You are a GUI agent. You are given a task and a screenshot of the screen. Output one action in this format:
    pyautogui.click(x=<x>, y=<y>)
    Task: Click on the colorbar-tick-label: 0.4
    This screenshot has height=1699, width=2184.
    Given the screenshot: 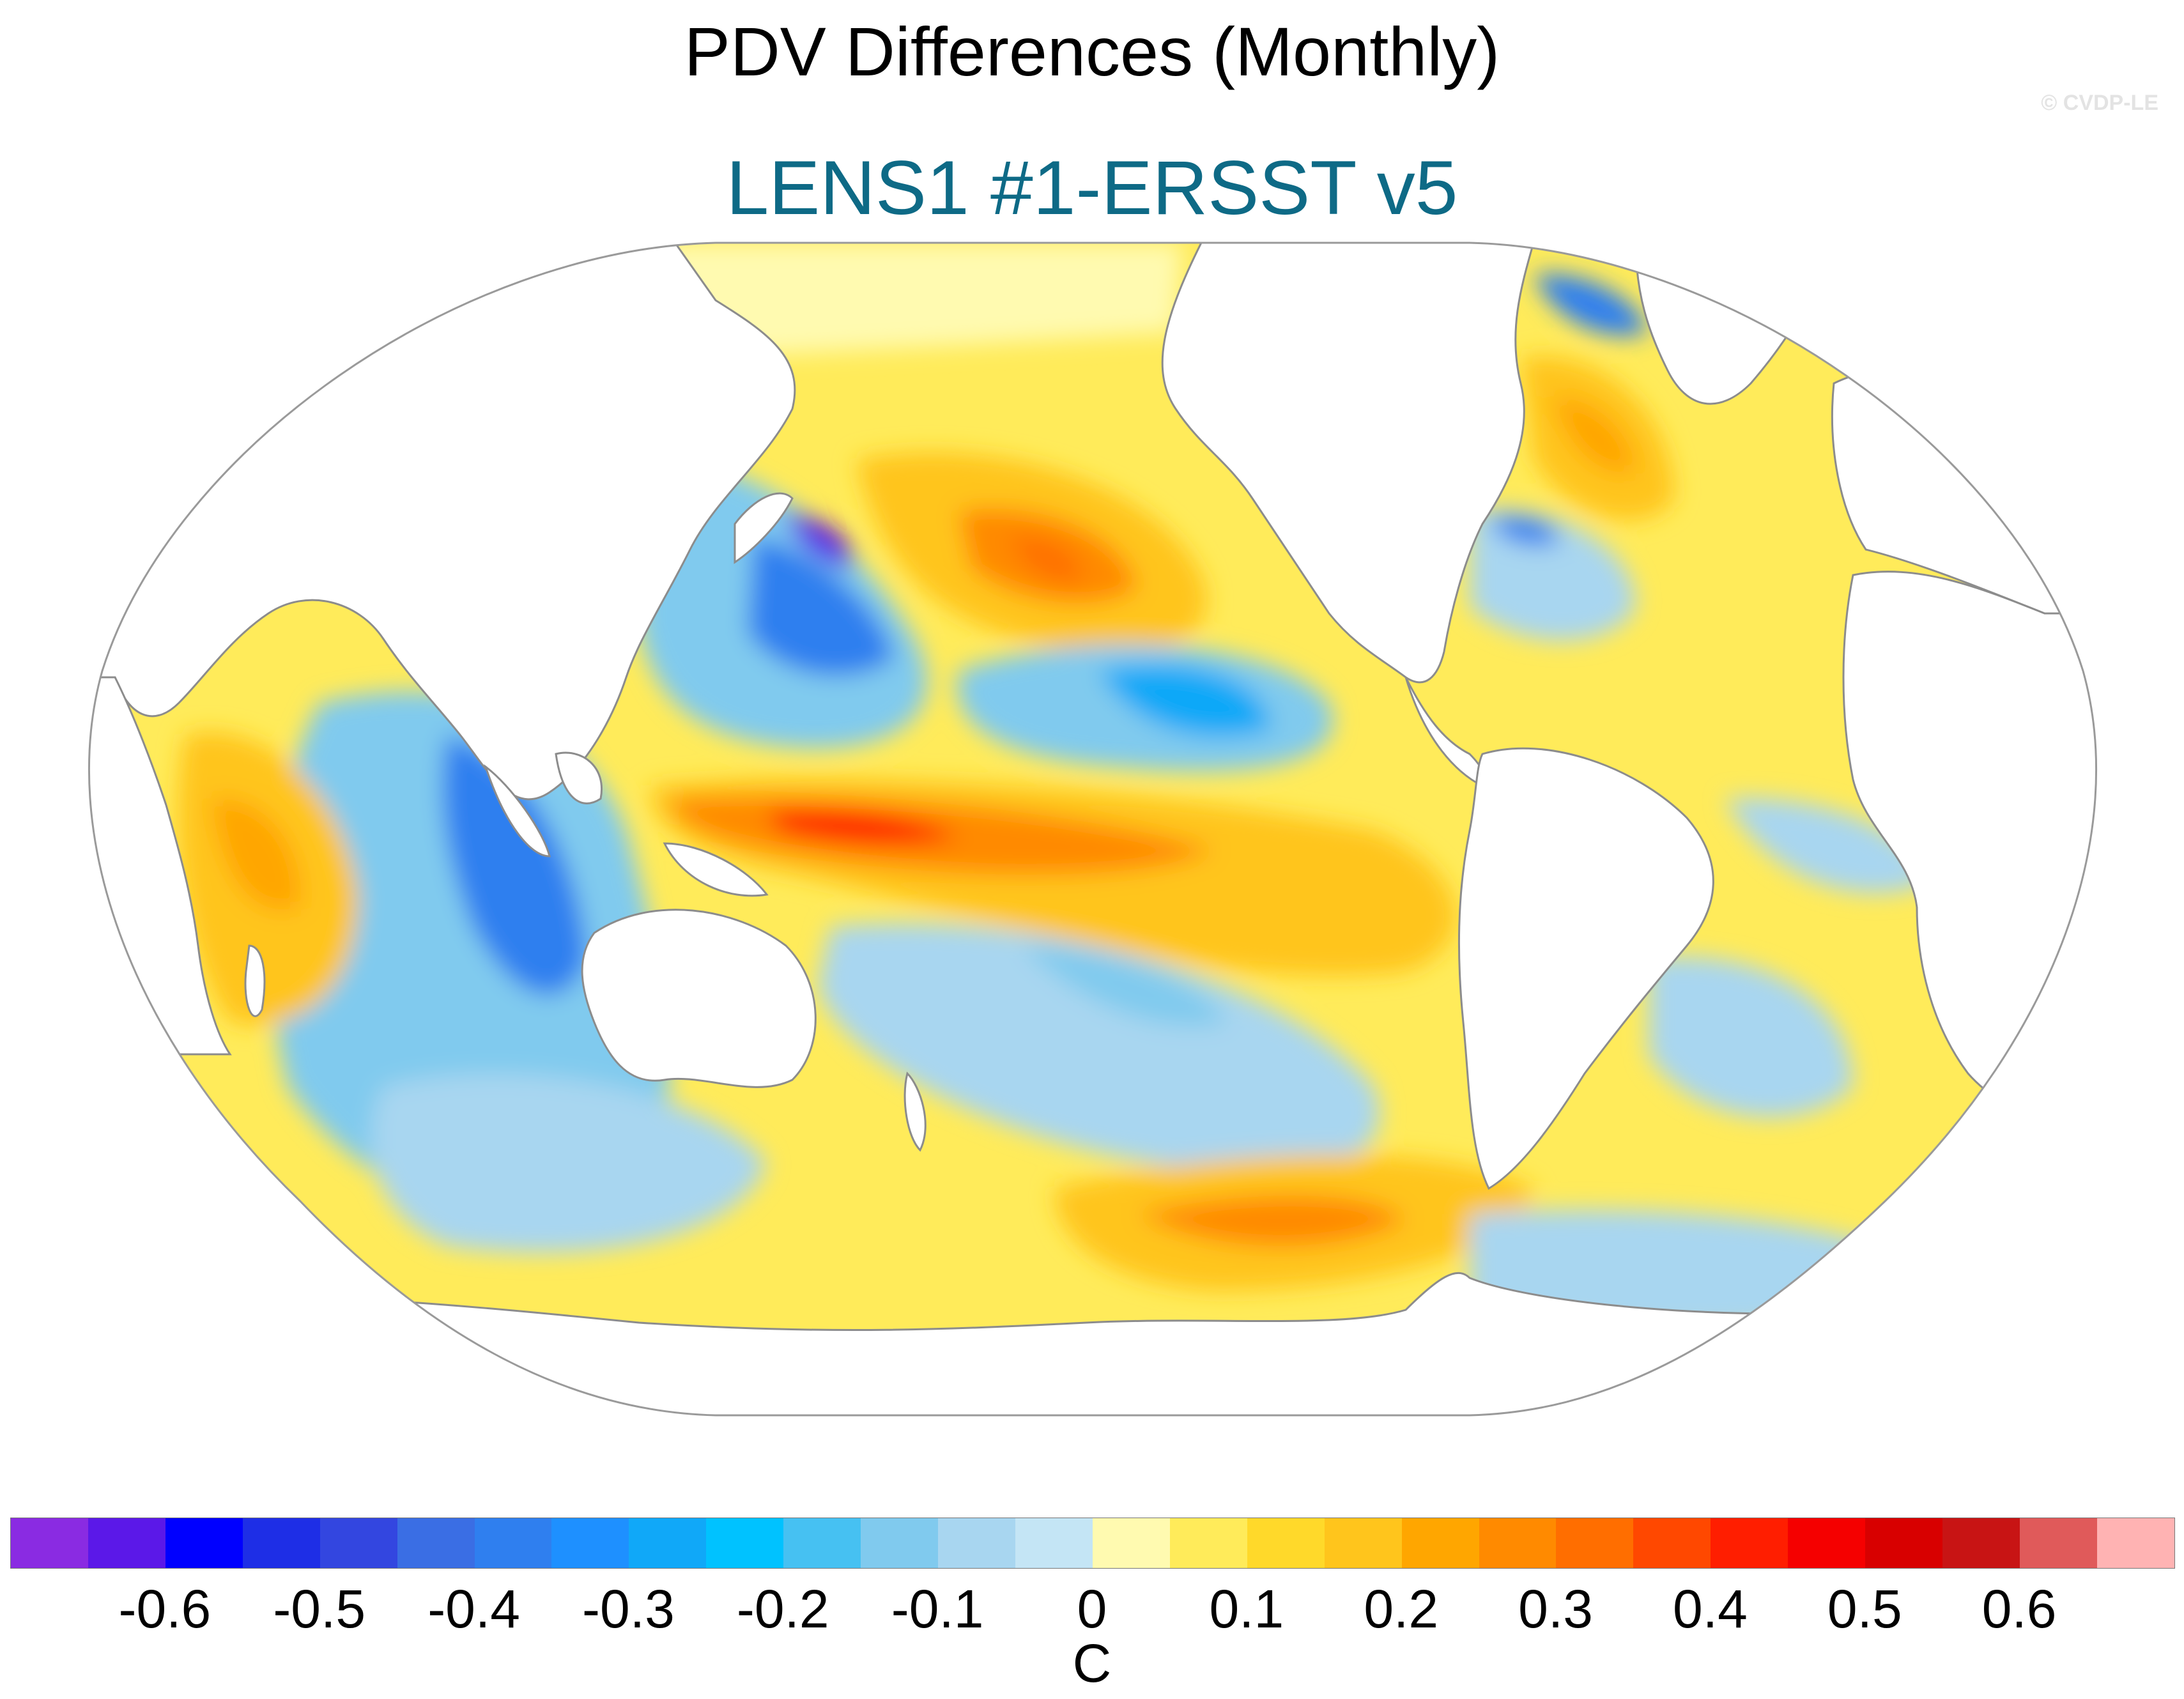 What is the action you would take?
    pyautogui.click(x=1710, y=1609)
    